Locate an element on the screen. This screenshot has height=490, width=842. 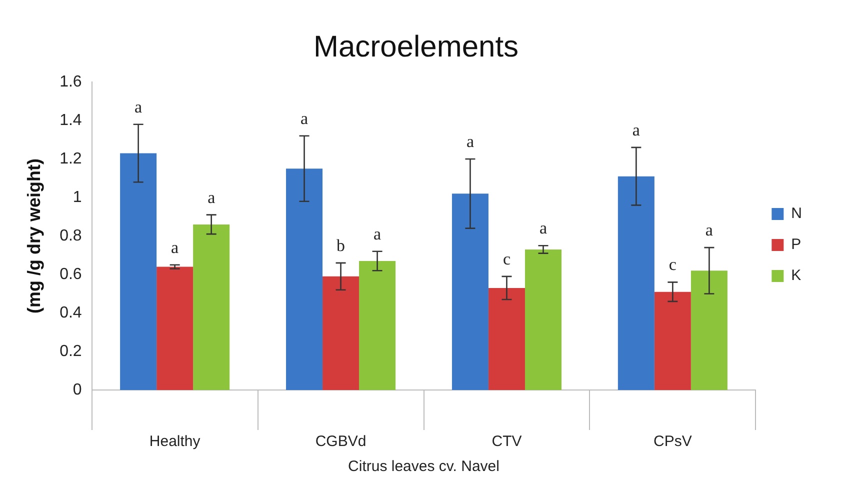
y-tick-label: 1.2 is located at coordinates (71, 159).